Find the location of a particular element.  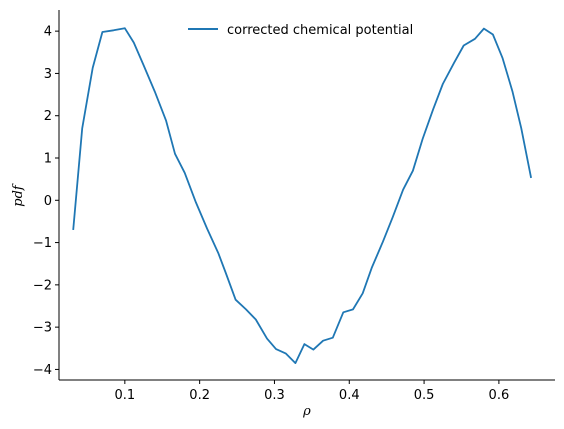

legend: corrected chemical potential is located at coordinates (300, 30).